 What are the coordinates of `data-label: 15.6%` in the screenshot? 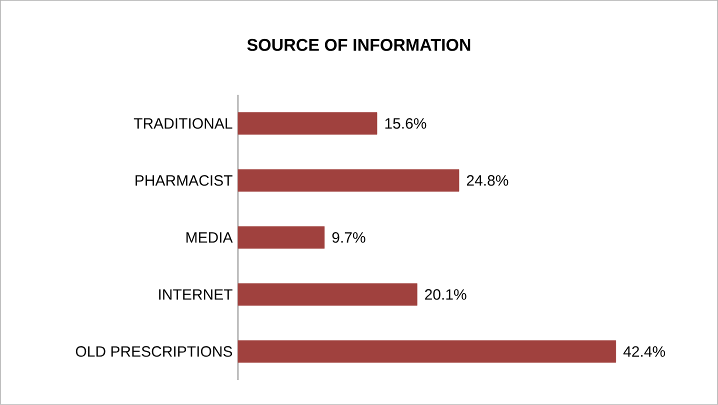 It's located at (405, 123).